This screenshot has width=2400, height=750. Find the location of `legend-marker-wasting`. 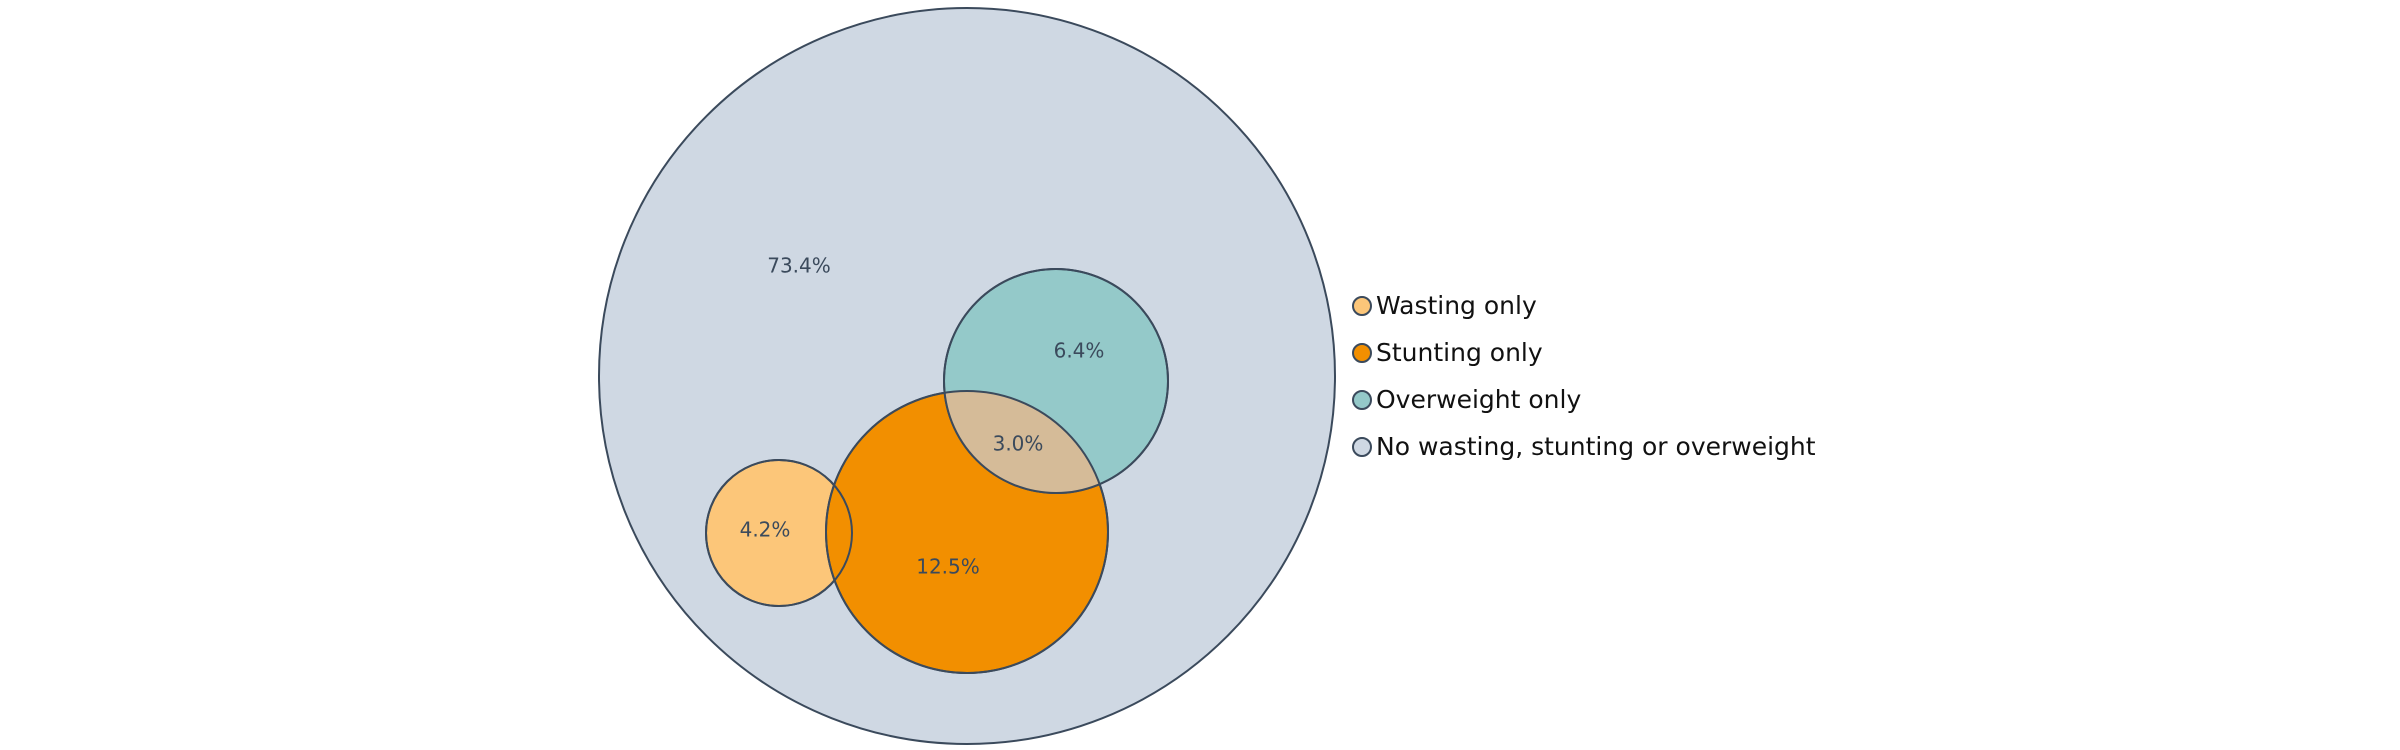

legend-marker-wasting is located at coordinates (1362, 306).